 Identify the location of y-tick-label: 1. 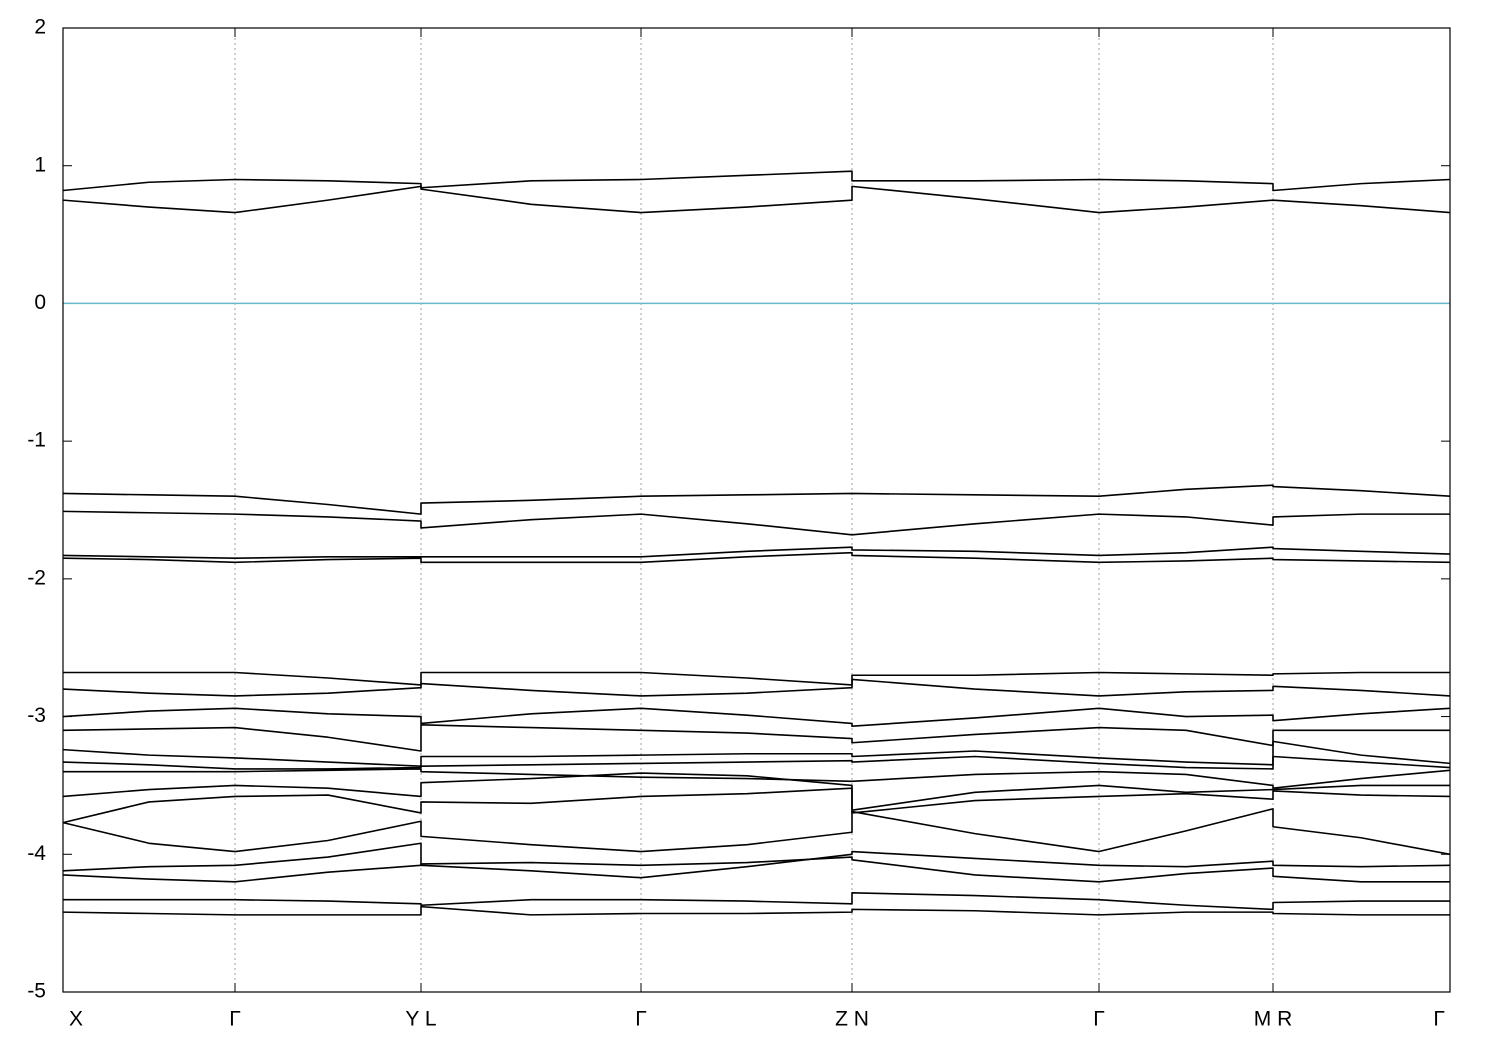
(40, 164).